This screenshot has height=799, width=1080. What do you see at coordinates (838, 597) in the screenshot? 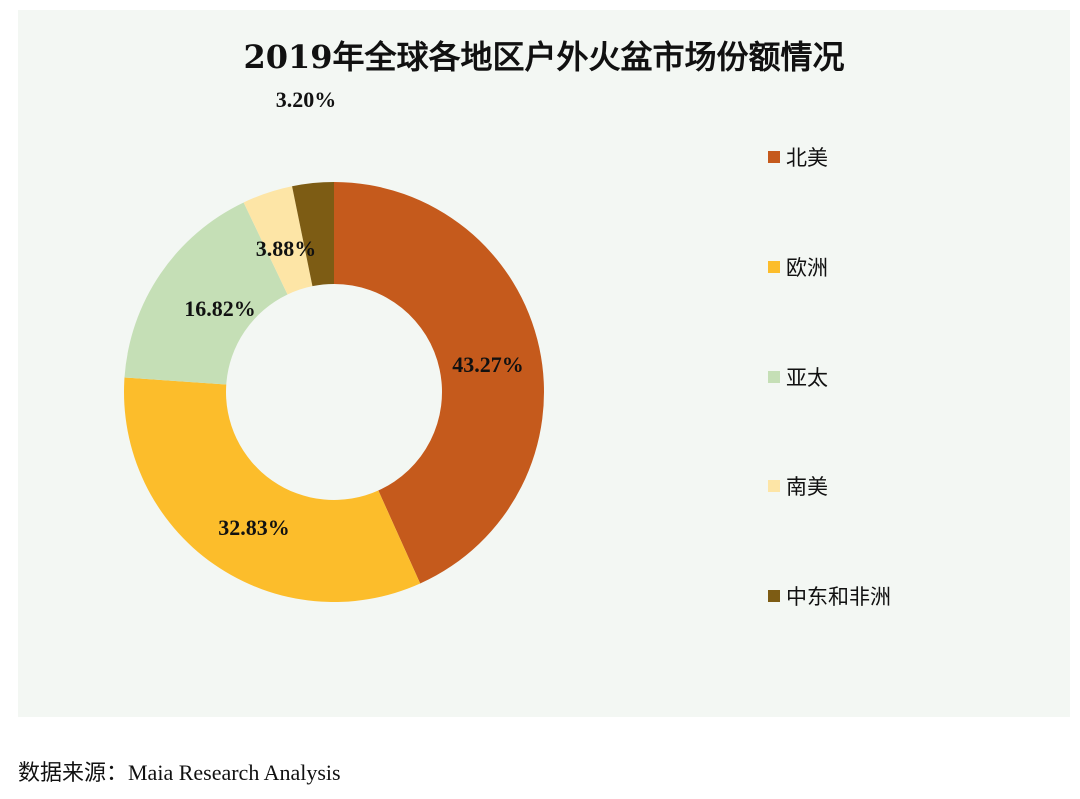
I see `legend-label: 中东和非洲` at bounding box center [838, 597].